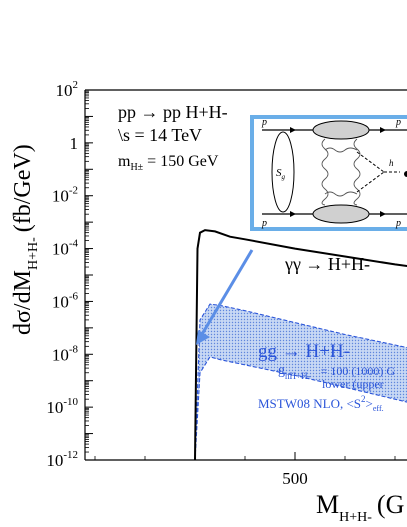  I want to click on y-tick-labels: 10² 1 10⁻² 10⁻⁴ 10⁻⁶ 10⁻⁸ 10⁻¹⁰ 10⁻¹², so click(62, 274).